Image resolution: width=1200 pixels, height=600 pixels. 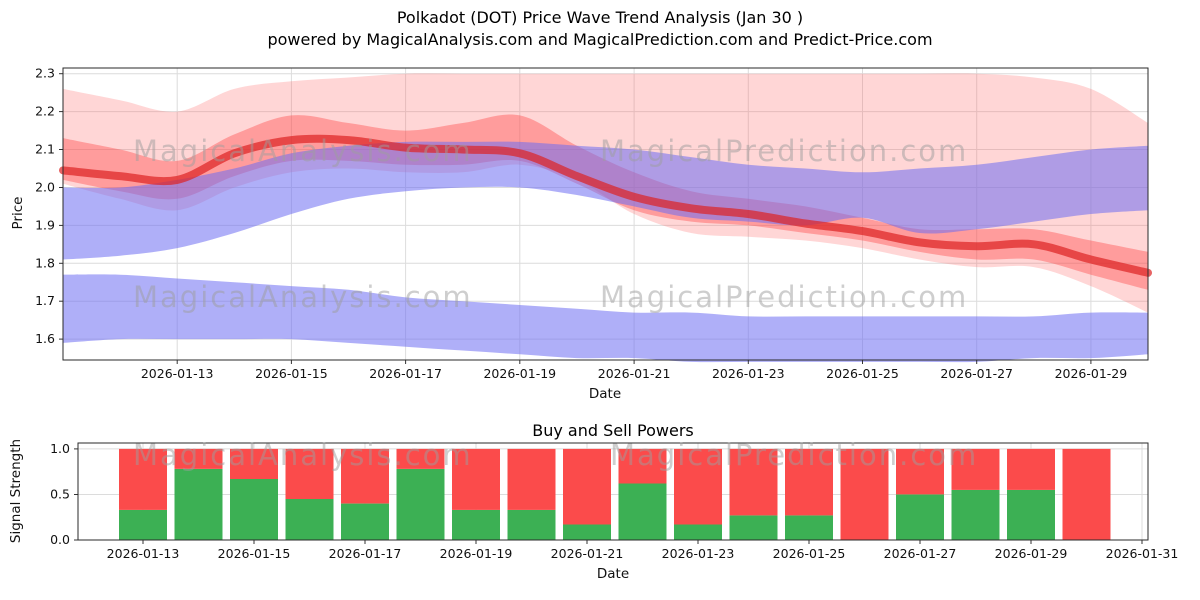 What do you see at coordinates (45, 187) in the screenshot?
I see `y-tick-label: 2.0` at bounding box center [45, 187].